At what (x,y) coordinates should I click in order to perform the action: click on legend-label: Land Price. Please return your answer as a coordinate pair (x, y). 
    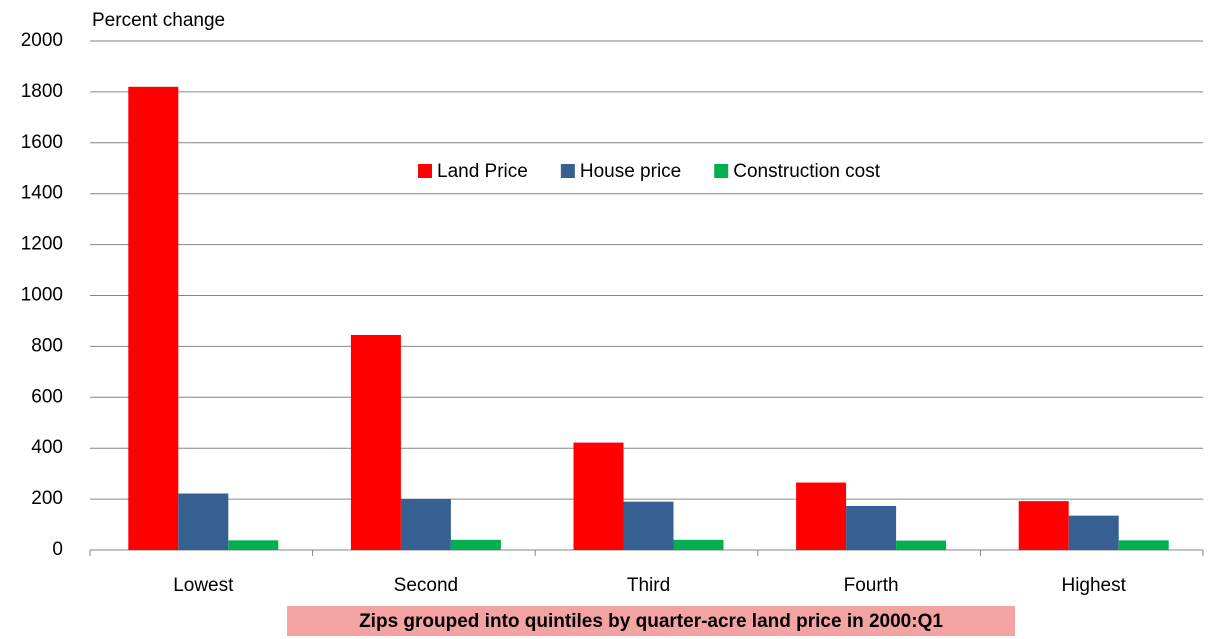
    Looking at the image, I should click on (482, 171).